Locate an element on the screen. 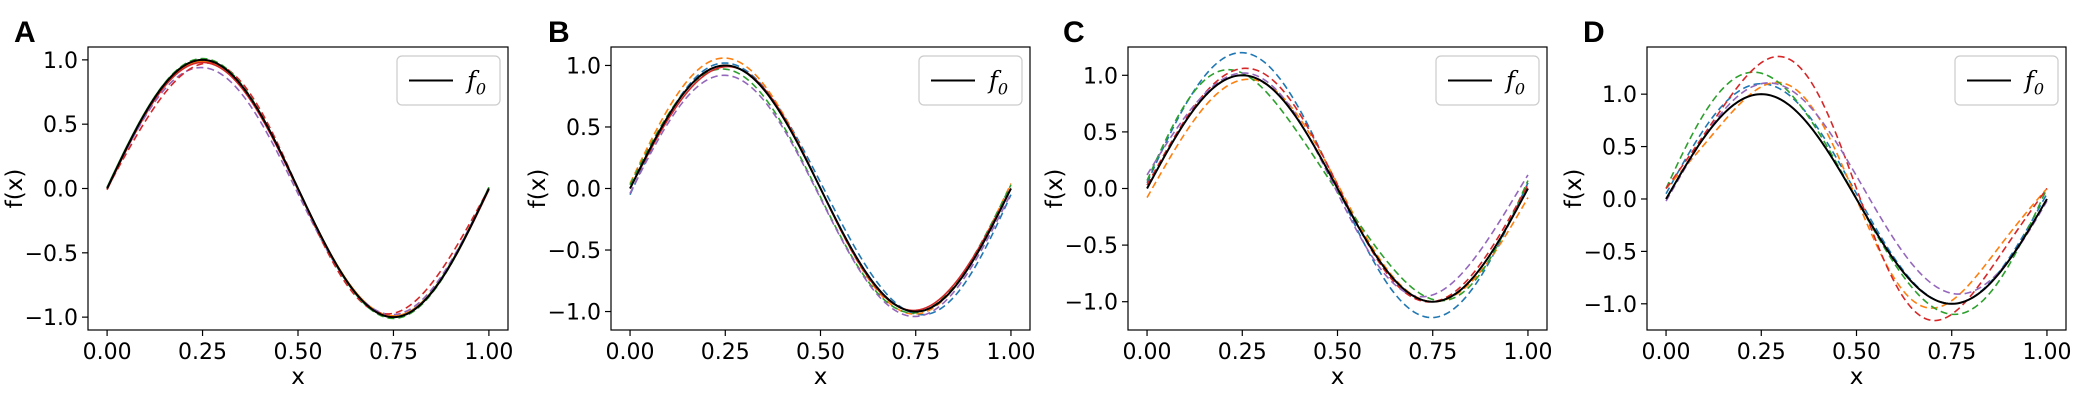  panel-letter: B is located at coordinates (559, 32).